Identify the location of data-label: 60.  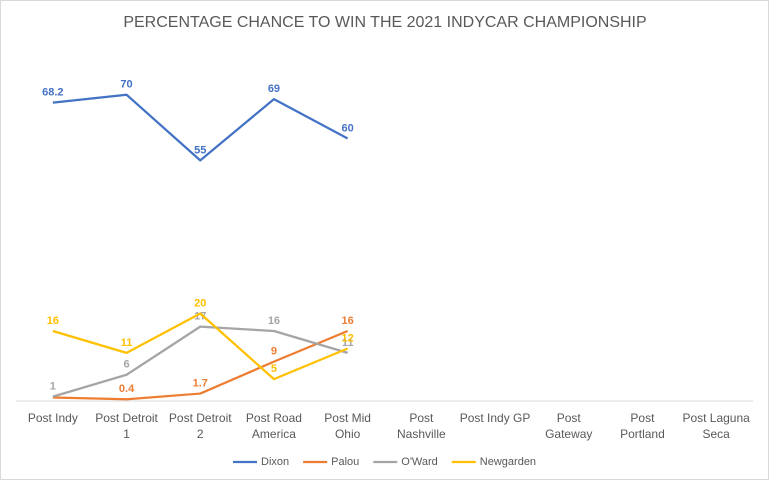
(348, 128).